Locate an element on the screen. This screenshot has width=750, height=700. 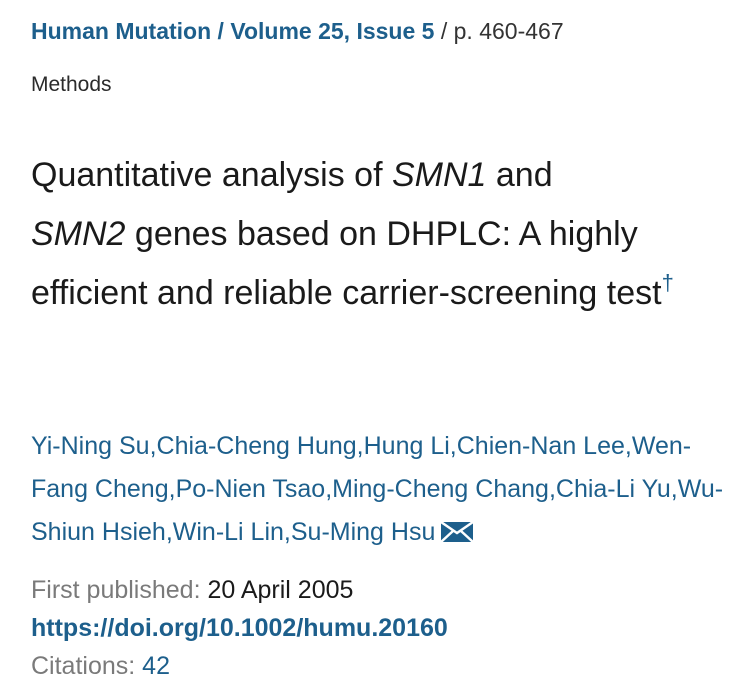
envelope-icon is located at coordinates (457, 528).